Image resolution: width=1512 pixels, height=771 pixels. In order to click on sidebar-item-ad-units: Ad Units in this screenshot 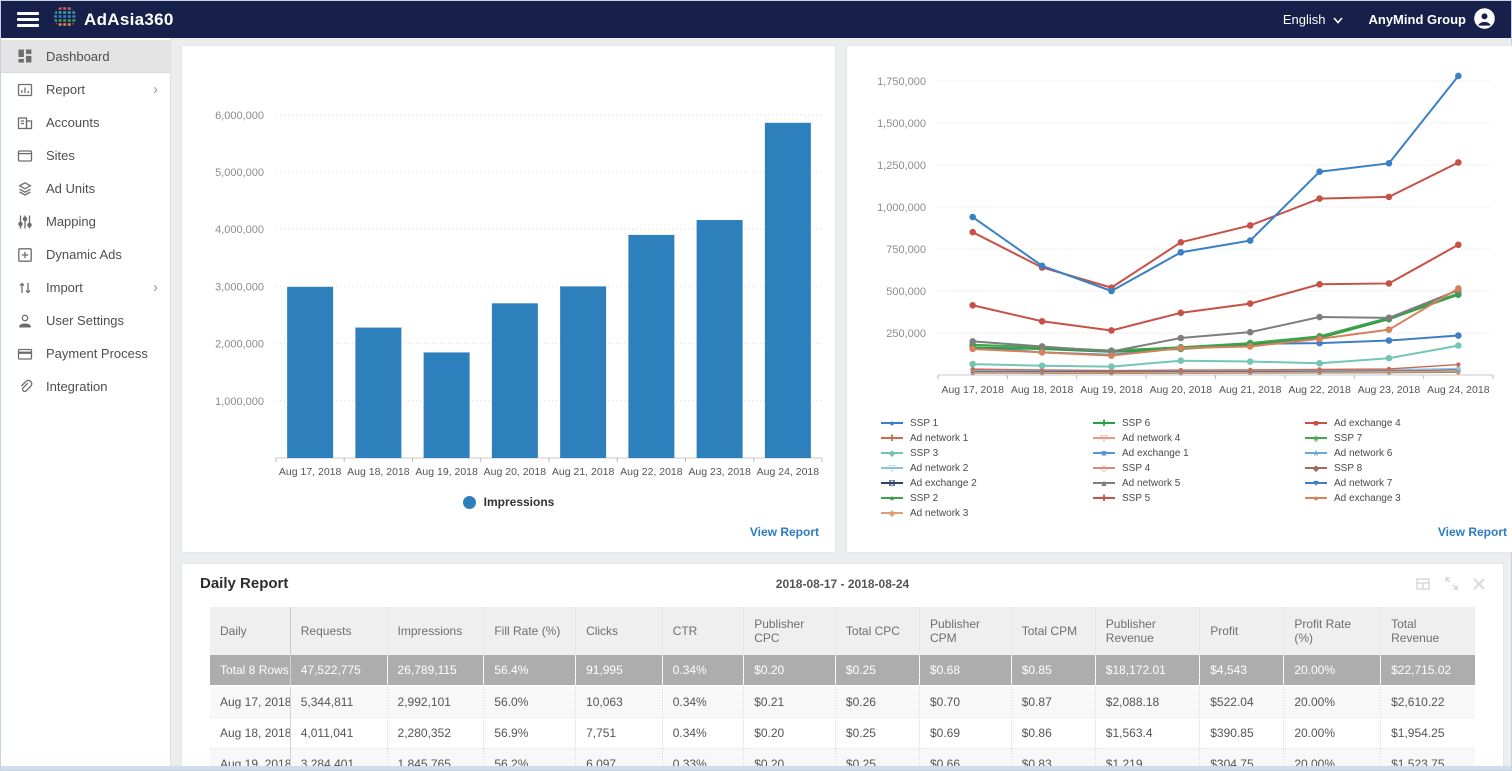, I will do `click(85, 188)`.